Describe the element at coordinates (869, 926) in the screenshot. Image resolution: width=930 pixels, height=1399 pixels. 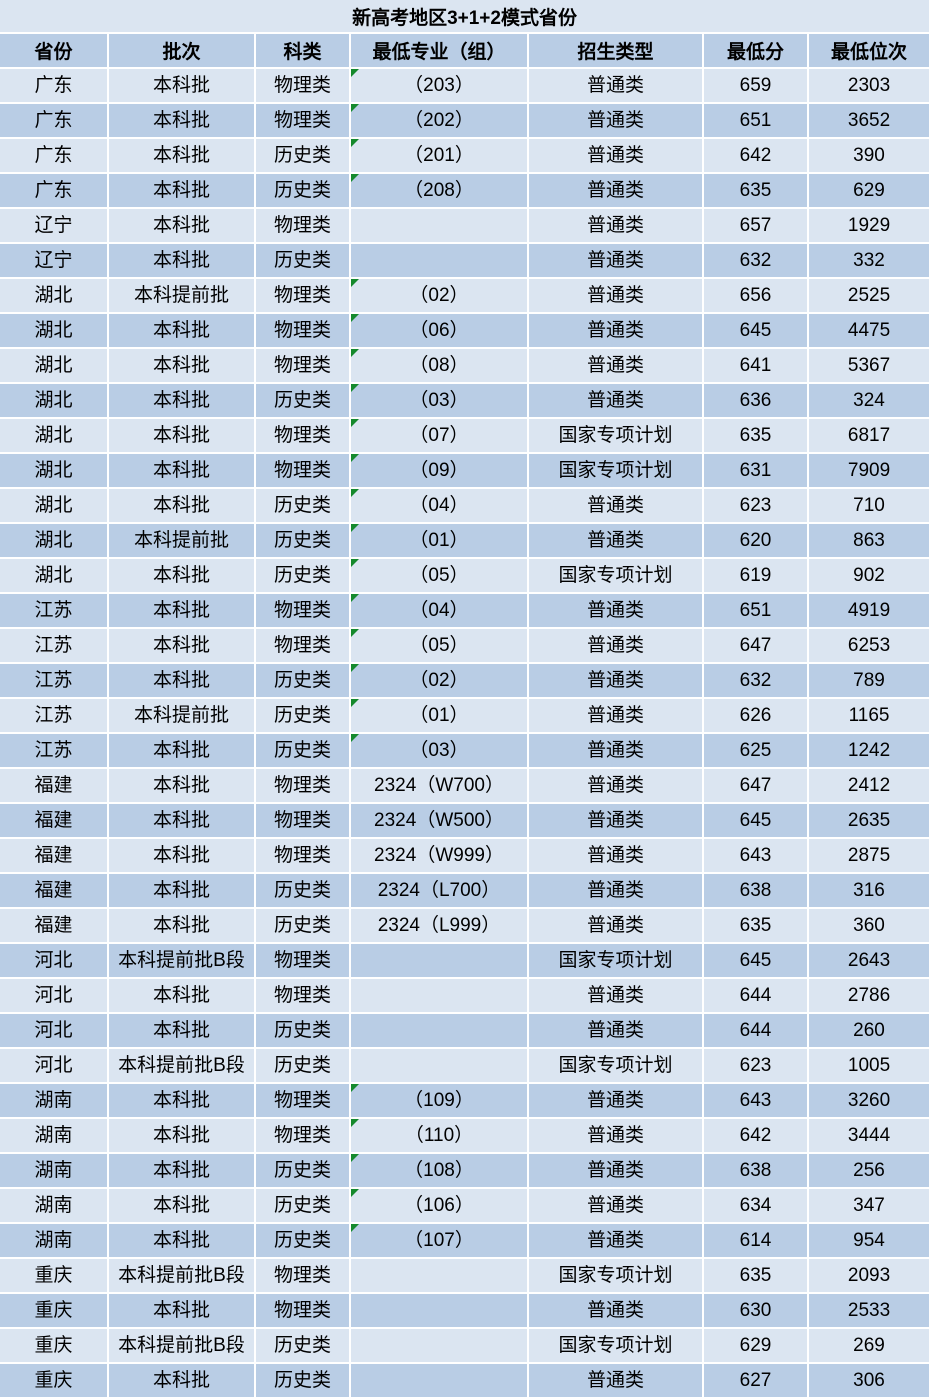
I see `cell-min_rank: 360` at that location.